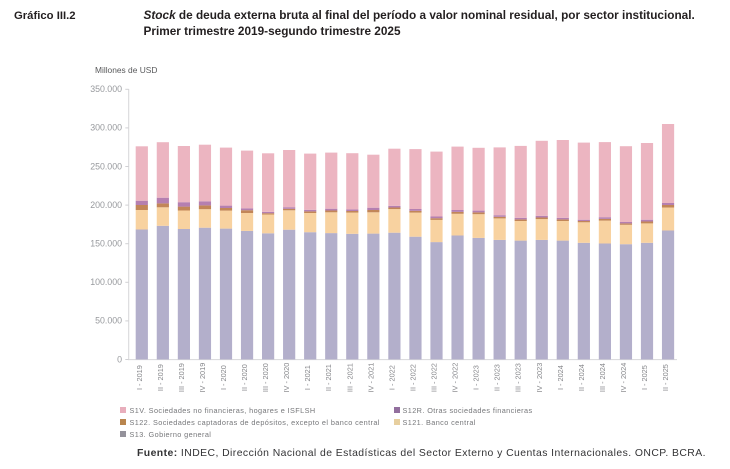 The image size is (730, 469). I want to click on svg-text: I - 2019, so click(139, 377).